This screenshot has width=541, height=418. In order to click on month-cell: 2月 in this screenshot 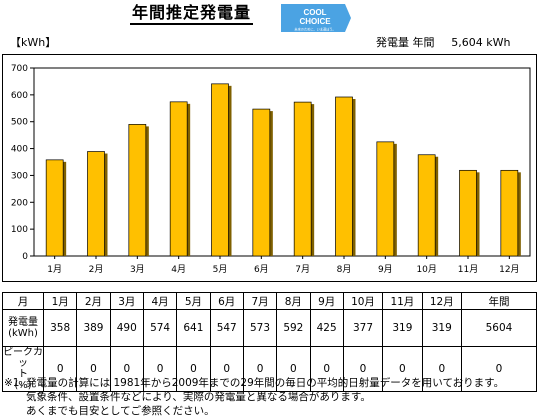, I will do `click(93, 301)`.